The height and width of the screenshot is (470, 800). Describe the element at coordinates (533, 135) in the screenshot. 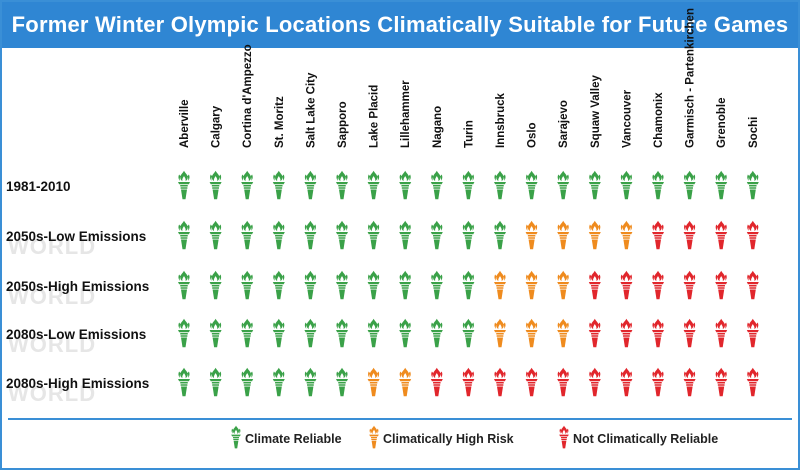

I see `column-label: Oslo` at that location.